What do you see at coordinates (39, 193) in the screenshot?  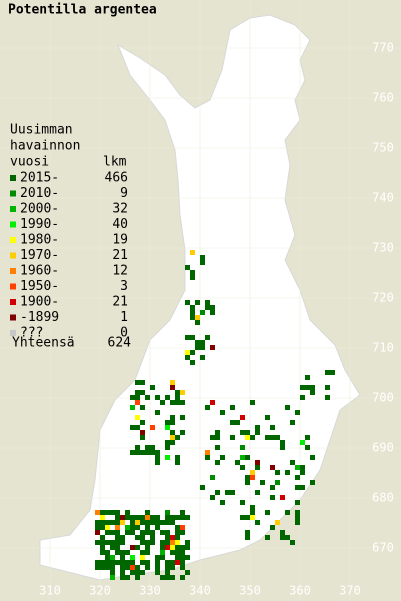 I see `legend-label: 2010-` at bounding box center [39, 193].